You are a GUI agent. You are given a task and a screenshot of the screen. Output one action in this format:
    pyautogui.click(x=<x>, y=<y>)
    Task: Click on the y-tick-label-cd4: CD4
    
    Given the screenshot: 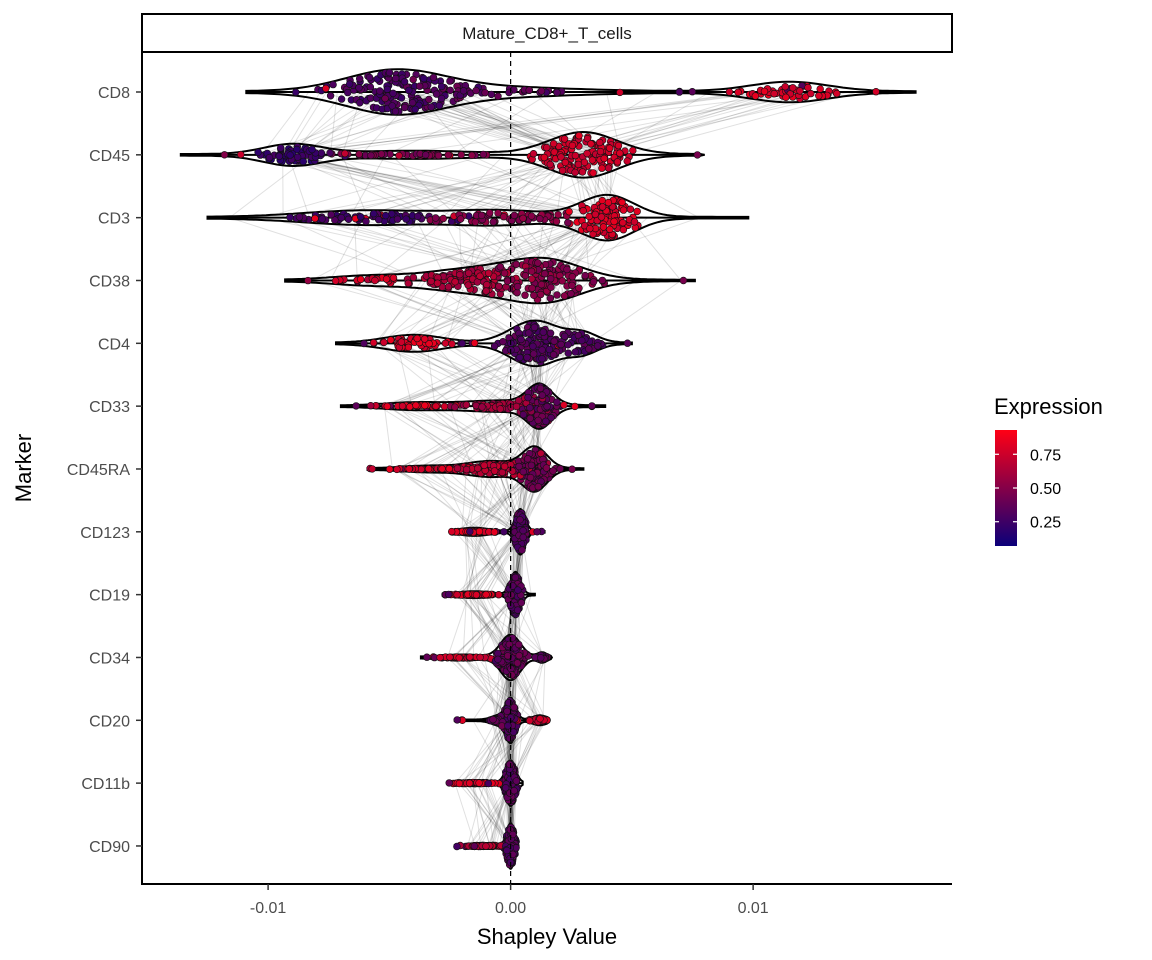 What is the action you would take?
    pyautogui.click(x=114, y=344)
    